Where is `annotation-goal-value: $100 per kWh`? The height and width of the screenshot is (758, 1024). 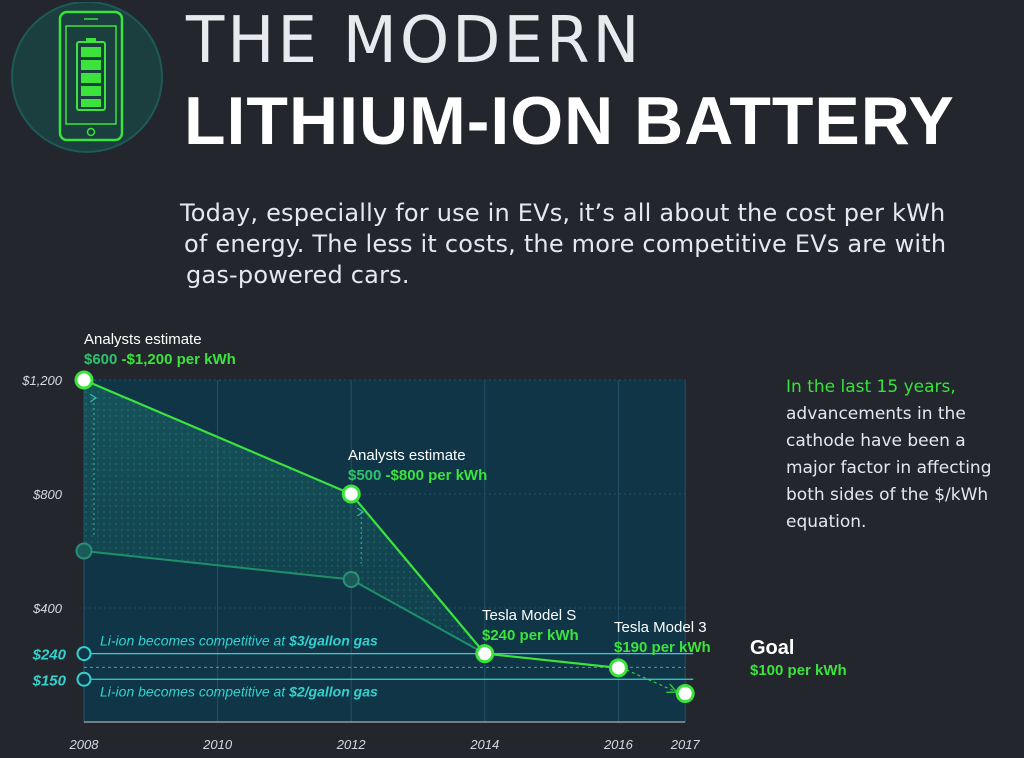 annotation-goal-value: $100 per kWh is located at coordinates (798, 670).